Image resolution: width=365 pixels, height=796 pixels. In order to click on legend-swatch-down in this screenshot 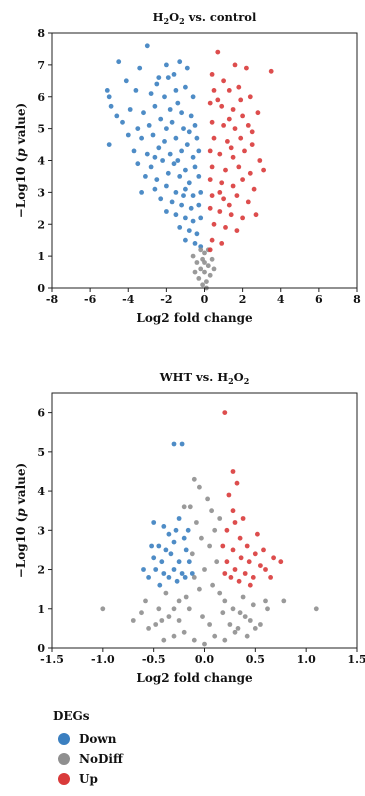, I will do `click(64, 739)`.